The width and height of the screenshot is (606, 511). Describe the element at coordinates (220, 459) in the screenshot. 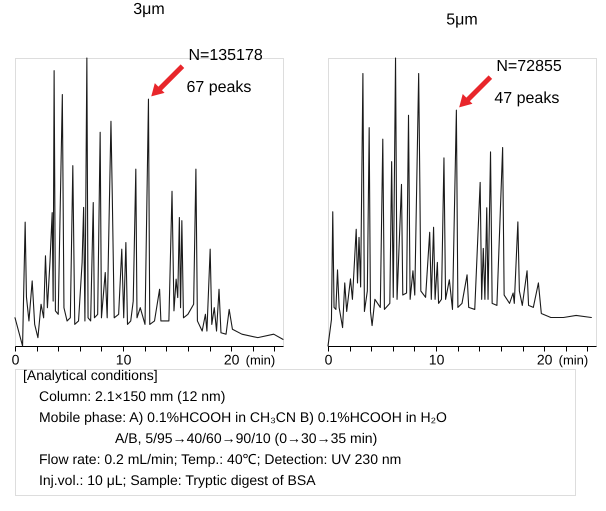

I see `text: Flow rate: 0.2 mL/min; Temp.: 40℃; Detection: UV 230 nm` at that location.